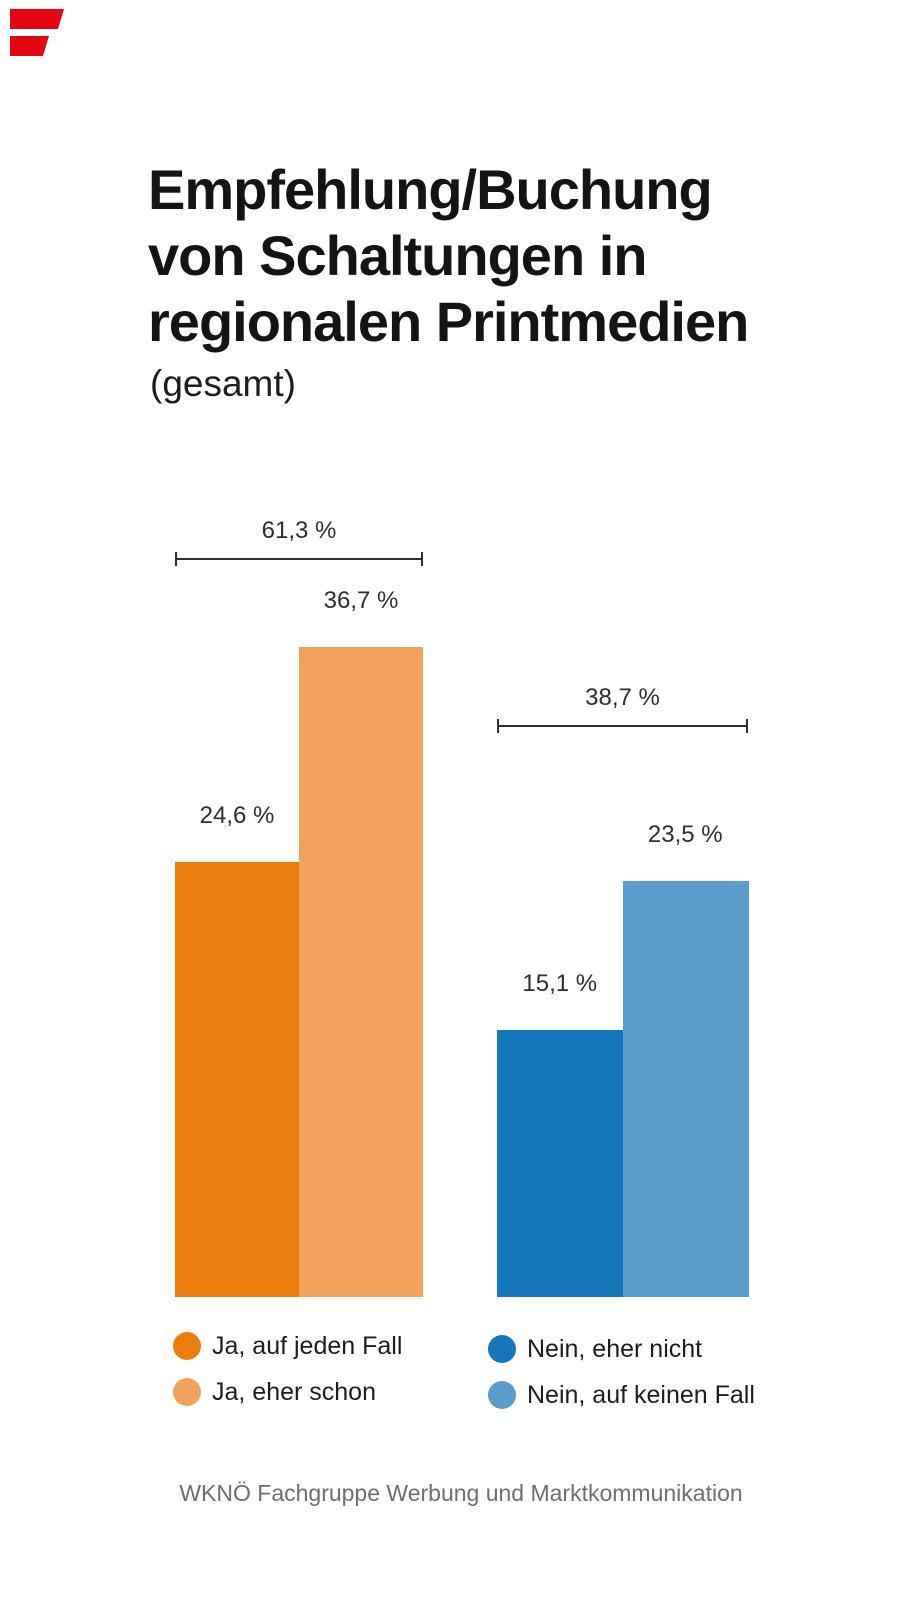  What do you see at coordinates (37, 32) in the screenshot?
I see `wko-logo-icon` at bounding box center [37, 32].